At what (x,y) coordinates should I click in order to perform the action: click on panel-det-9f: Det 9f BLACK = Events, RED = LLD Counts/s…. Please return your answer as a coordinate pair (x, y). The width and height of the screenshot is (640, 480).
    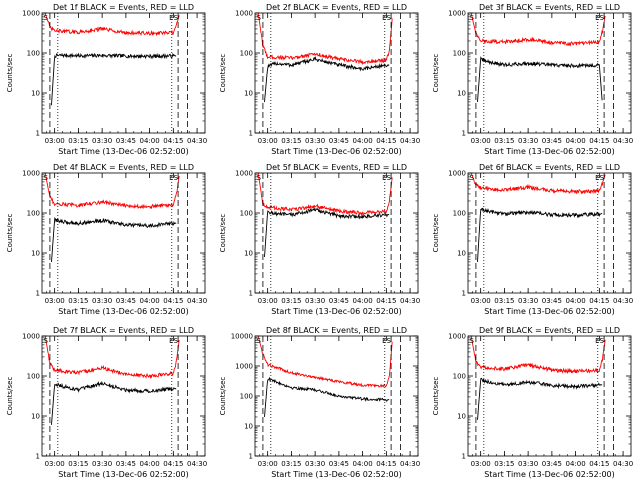
    Looking at the image, I should click on (532, 402).